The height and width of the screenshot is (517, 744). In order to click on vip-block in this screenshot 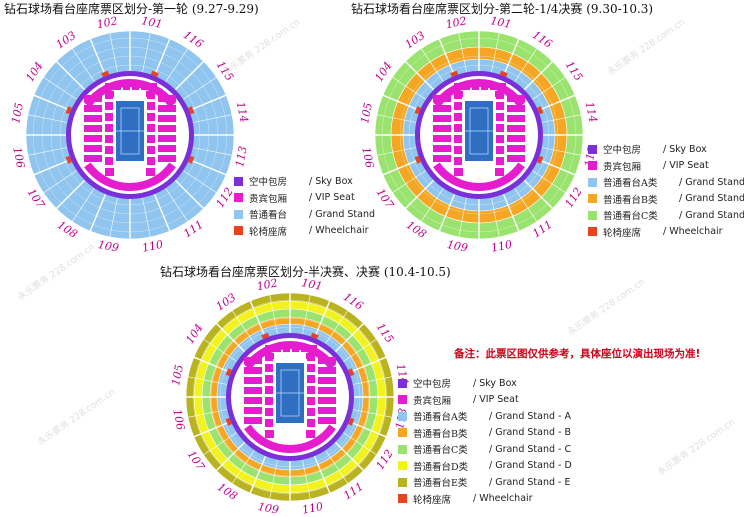, I will do `click(290, 438)`.